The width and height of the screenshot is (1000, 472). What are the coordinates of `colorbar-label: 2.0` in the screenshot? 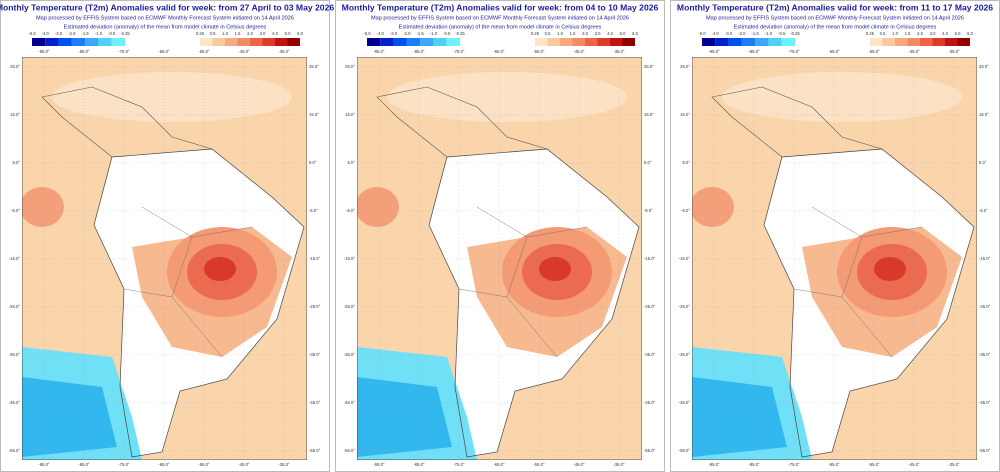 It's located at (250, 33).